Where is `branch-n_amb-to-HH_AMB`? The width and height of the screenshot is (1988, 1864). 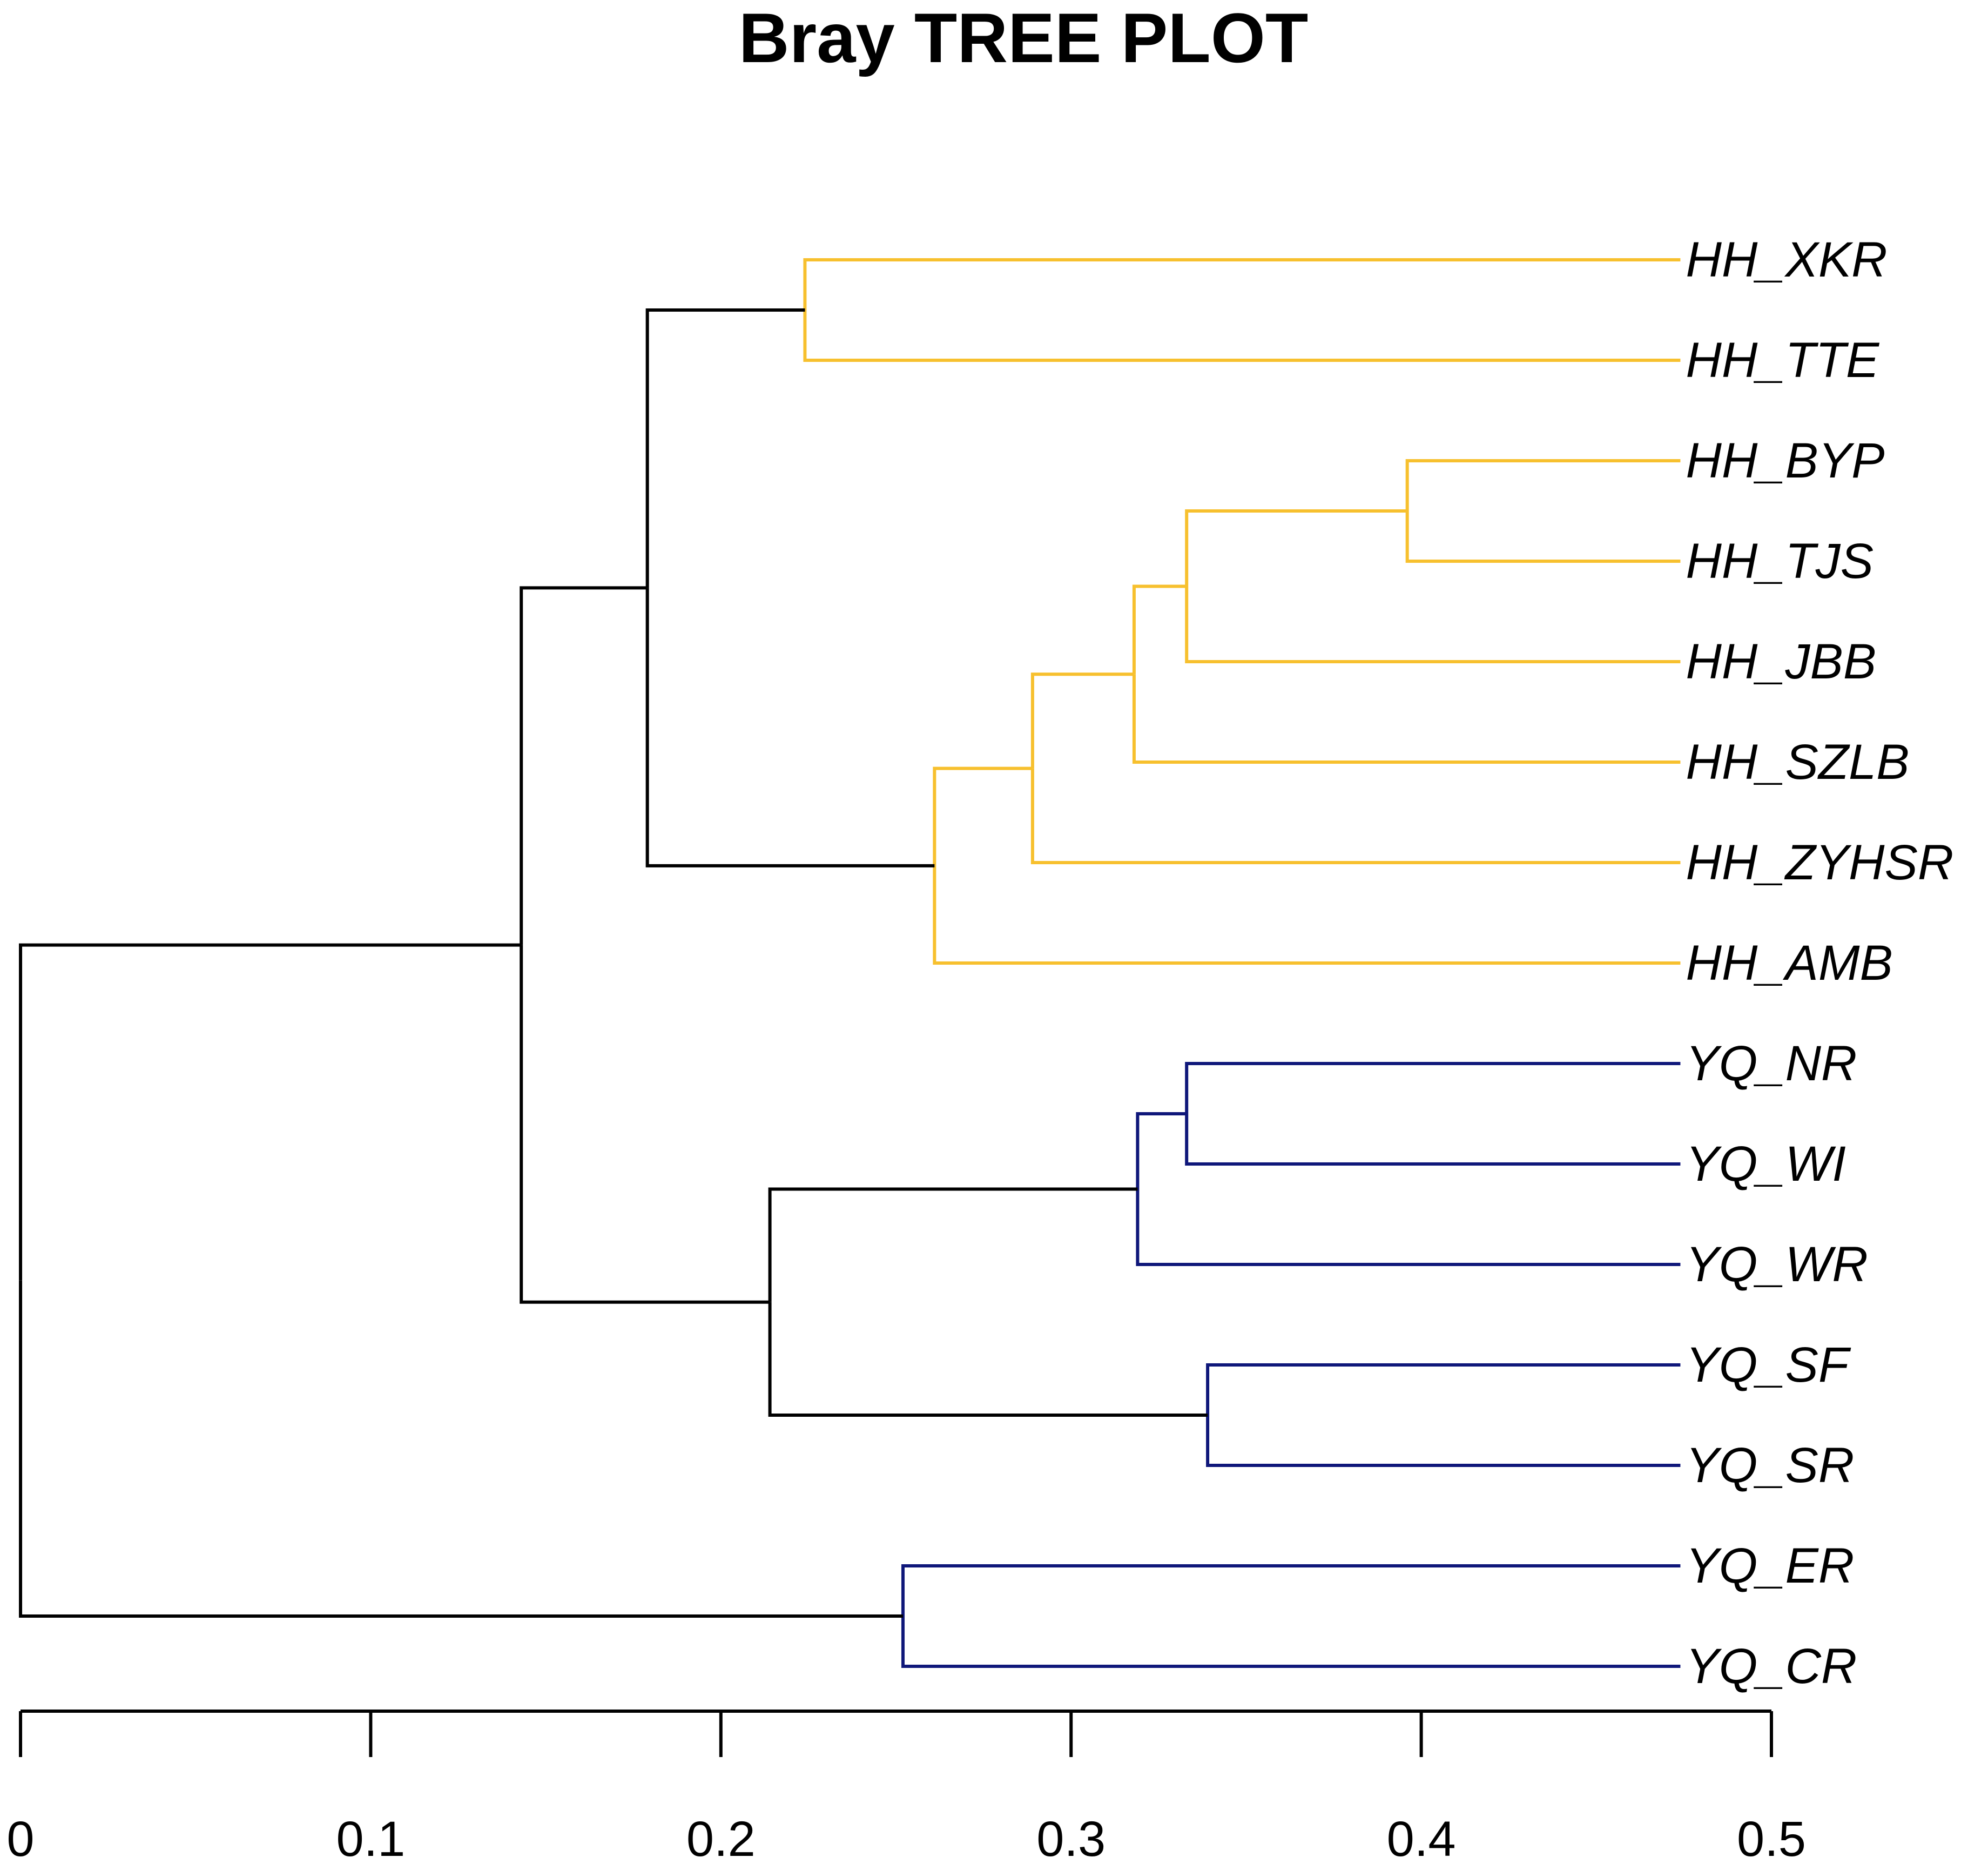
branch-n_amb-to-HH_AMB is located at coordinates (1307, 915).